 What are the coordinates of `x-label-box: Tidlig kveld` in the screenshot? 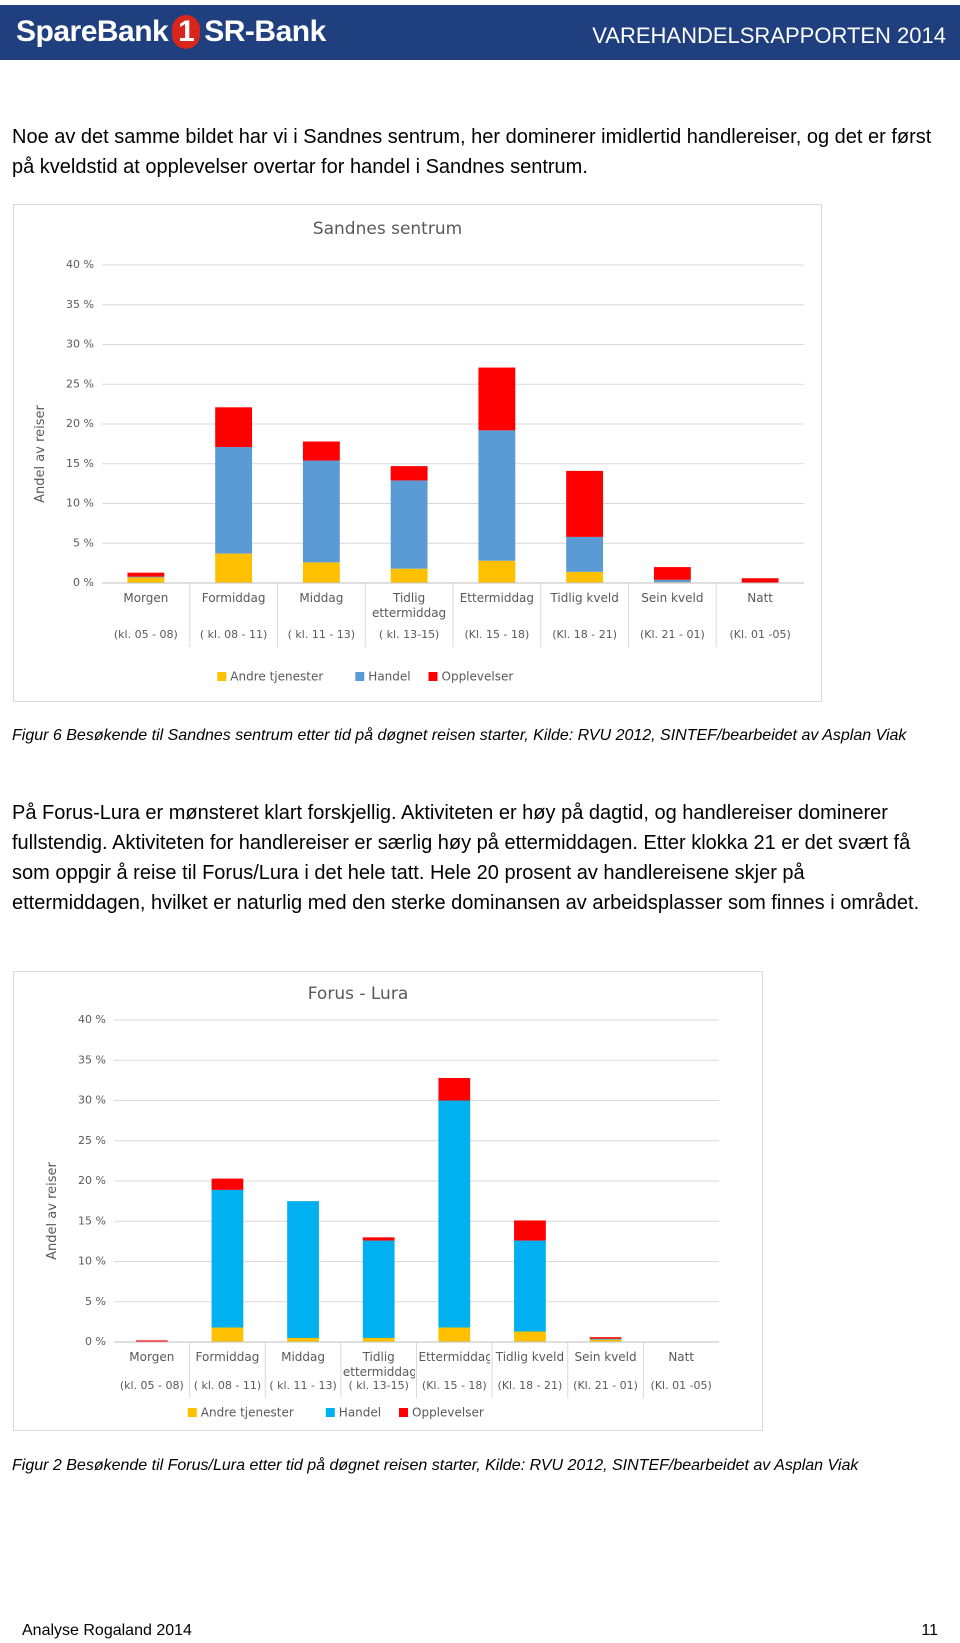 It's located at (530, 1357).